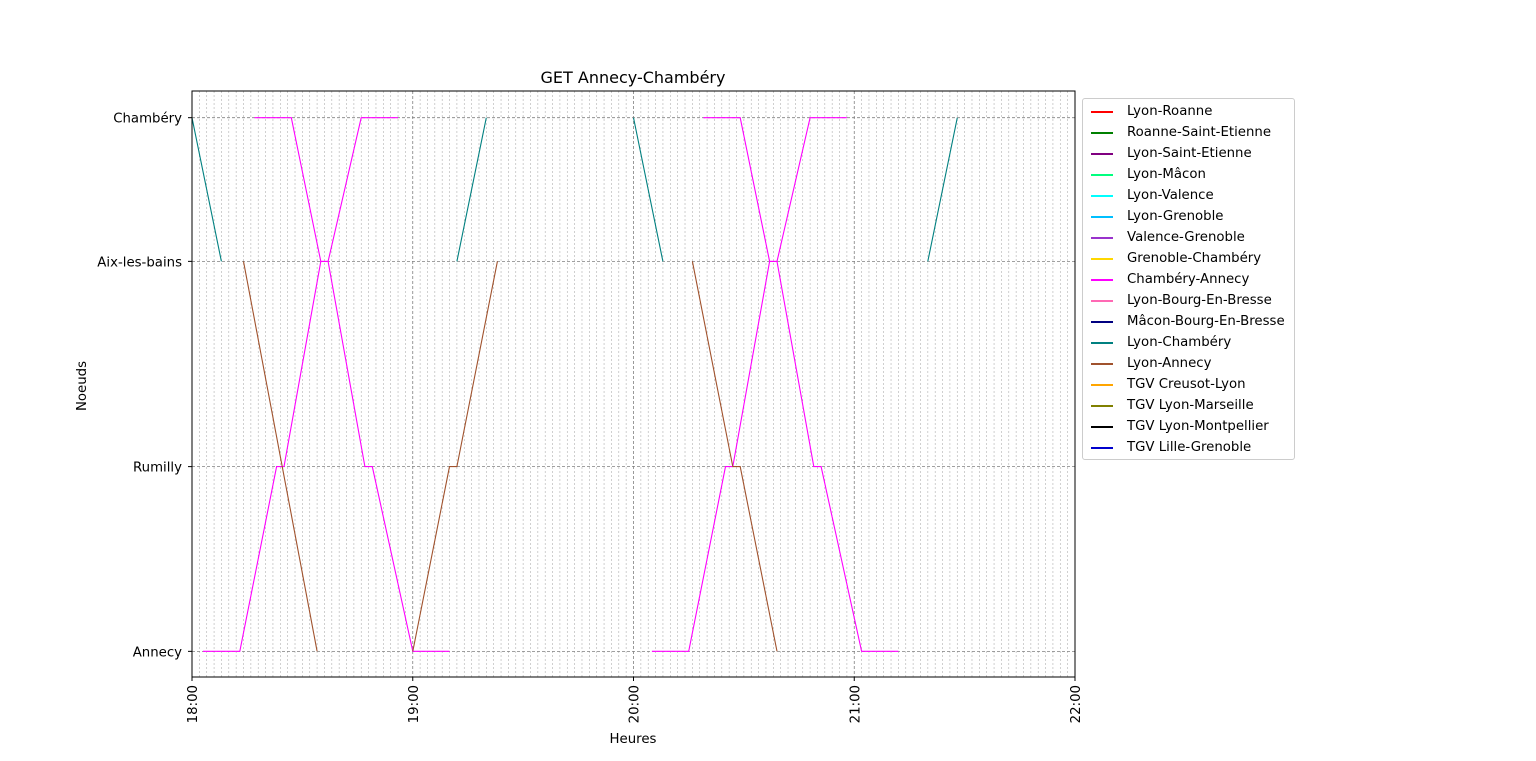 The width and height of the screenshot is (1536, 761). I want to click on legend-item: Lyon-Annecy, so click(1151, 363).